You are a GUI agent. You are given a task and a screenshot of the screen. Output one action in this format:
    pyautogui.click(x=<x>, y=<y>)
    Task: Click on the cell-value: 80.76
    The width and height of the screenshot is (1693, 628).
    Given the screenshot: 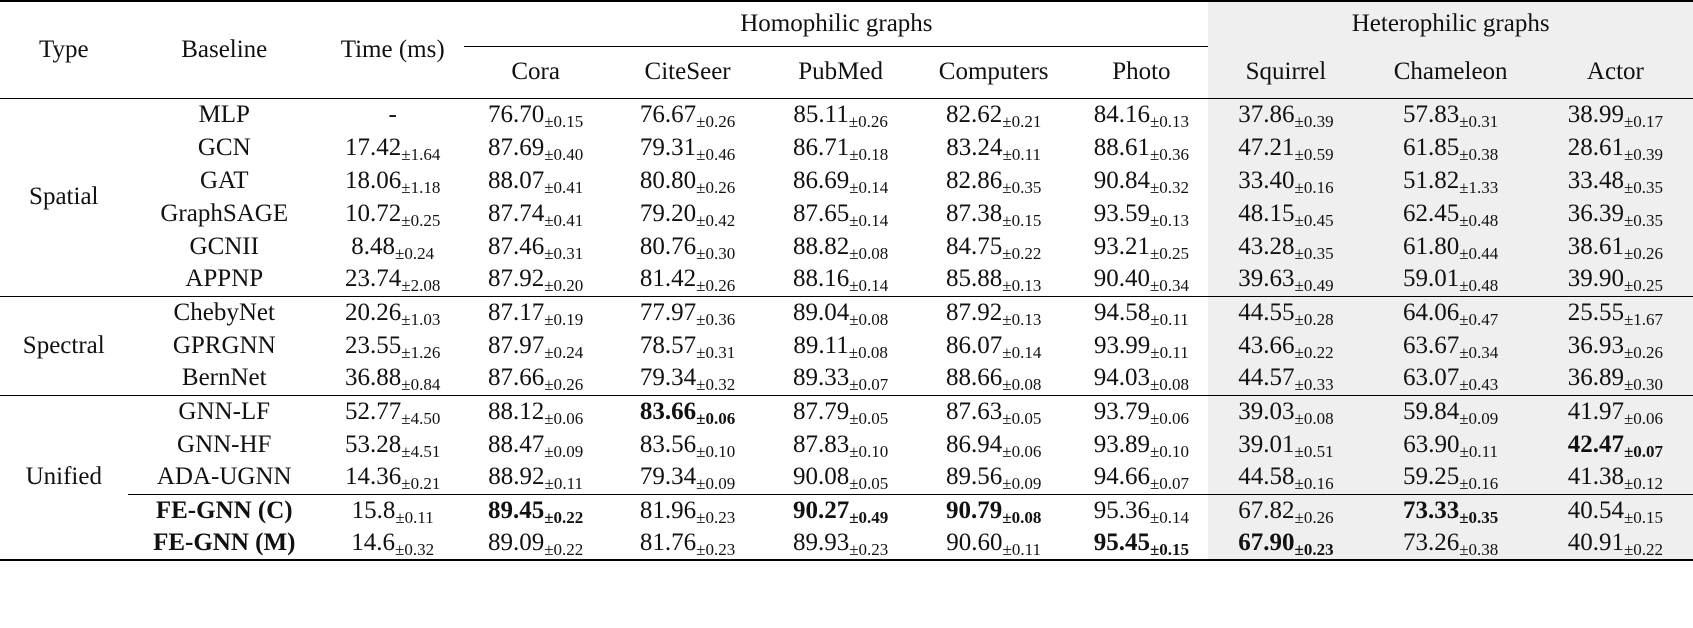 What is the action you would take?
    pyautogui.click(x=668, y=246)
    